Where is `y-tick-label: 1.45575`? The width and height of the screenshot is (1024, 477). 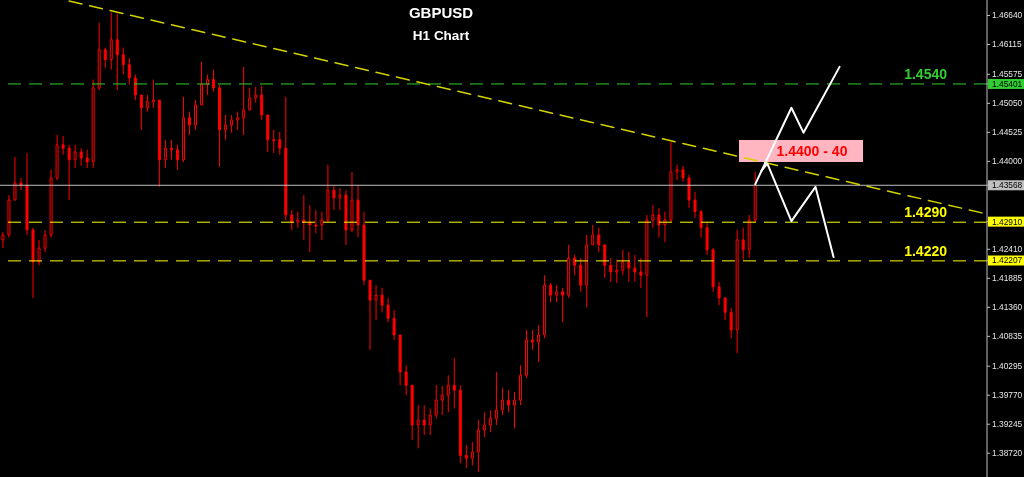
y-tick-label: 1.45575 is located at coordinates (1007, 74).